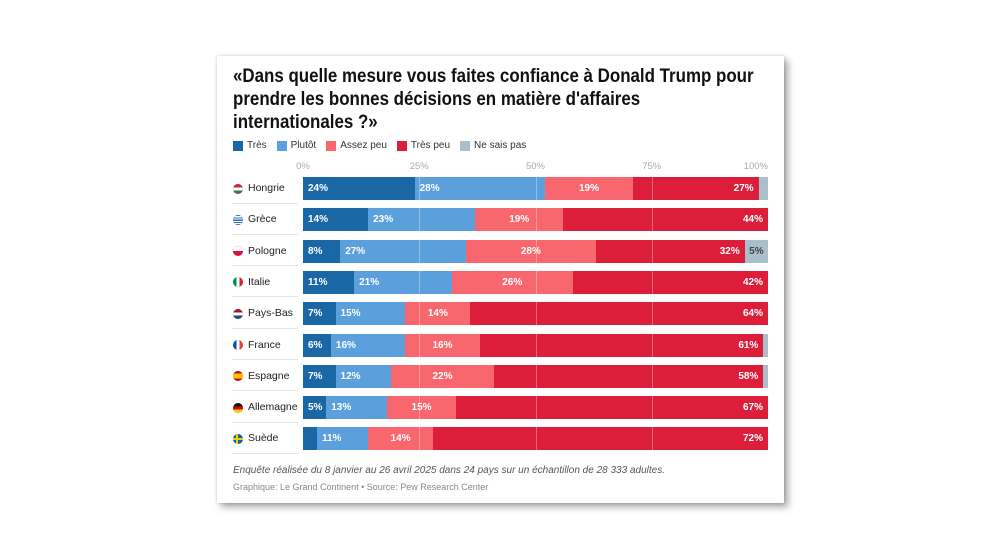  What do you see at coordinates (238, 219) in the screenshot?
I see `greece-flag-icon` at bounding box center [238, 219].